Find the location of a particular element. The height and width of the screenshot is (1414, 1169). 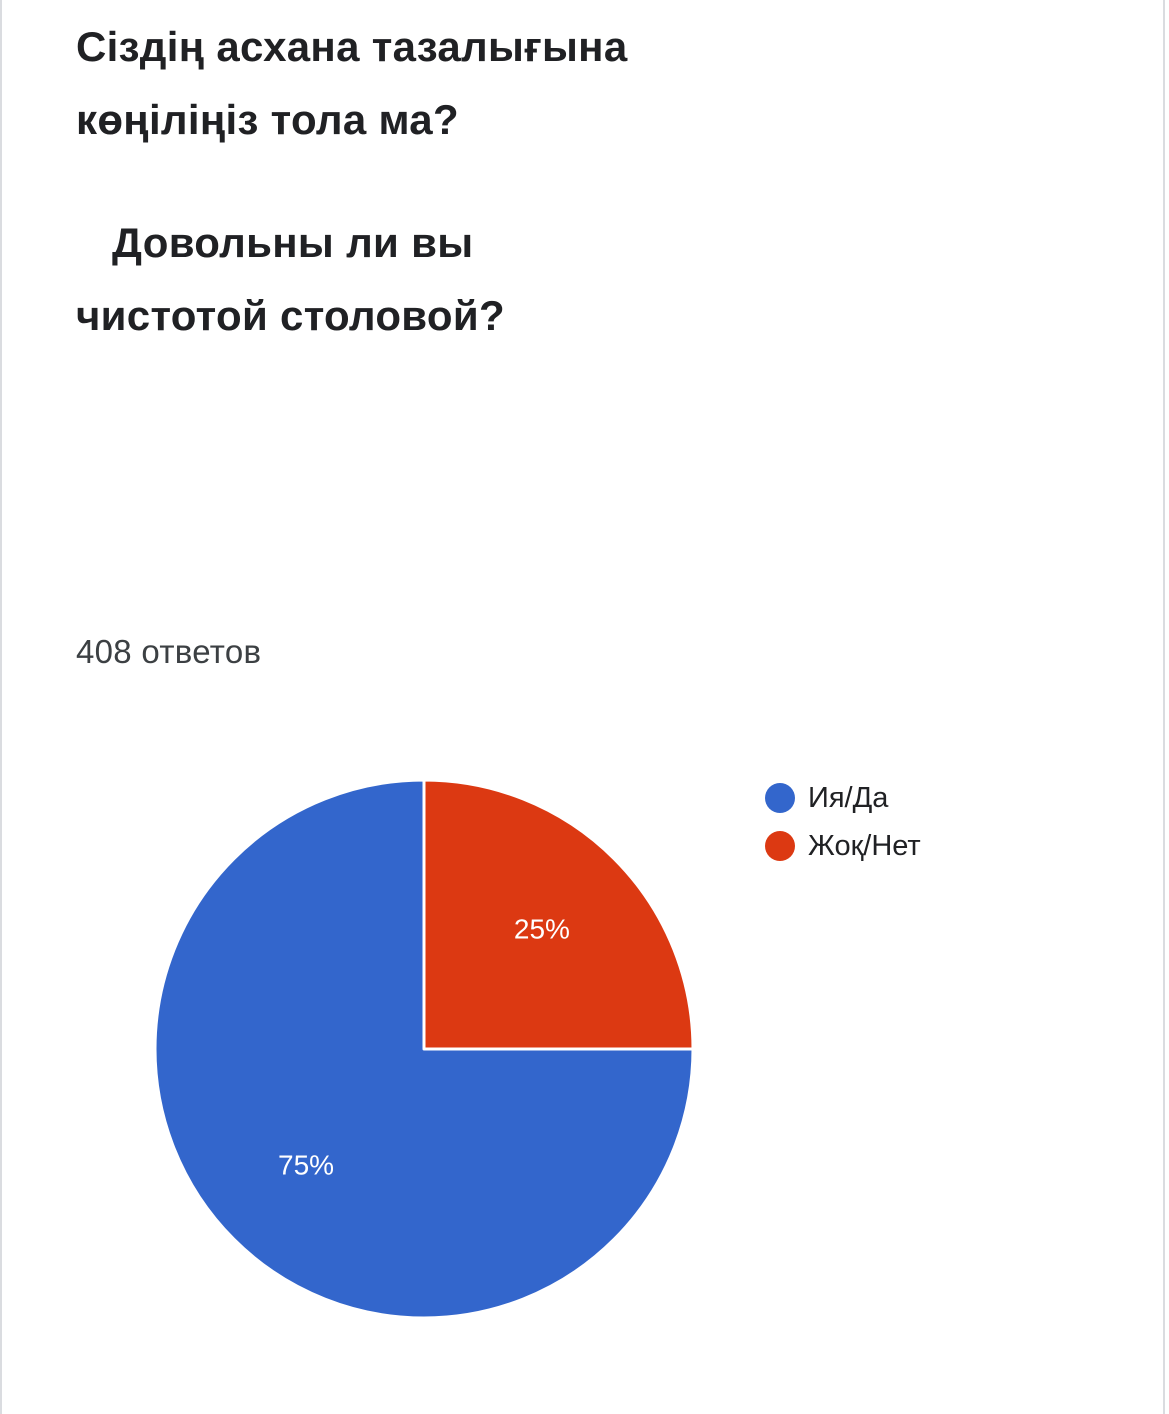

question-title-ru-line2: чистотой столовой? is located at coordinates (290, 315).